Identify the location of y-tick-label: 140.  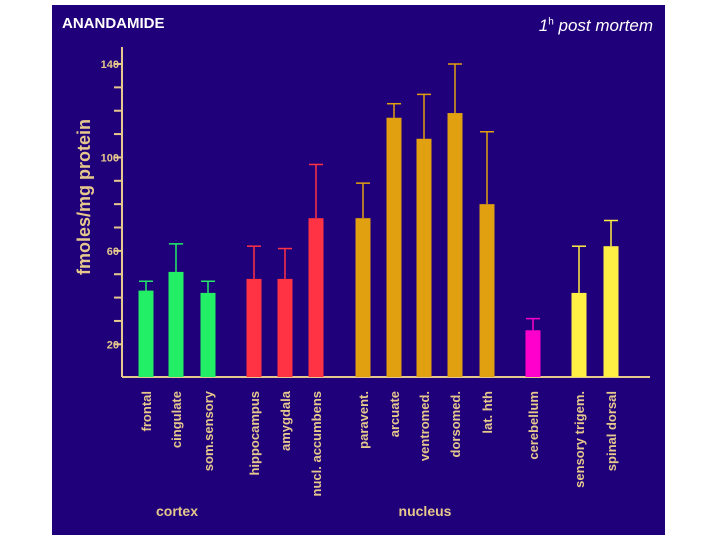
(110, 65).